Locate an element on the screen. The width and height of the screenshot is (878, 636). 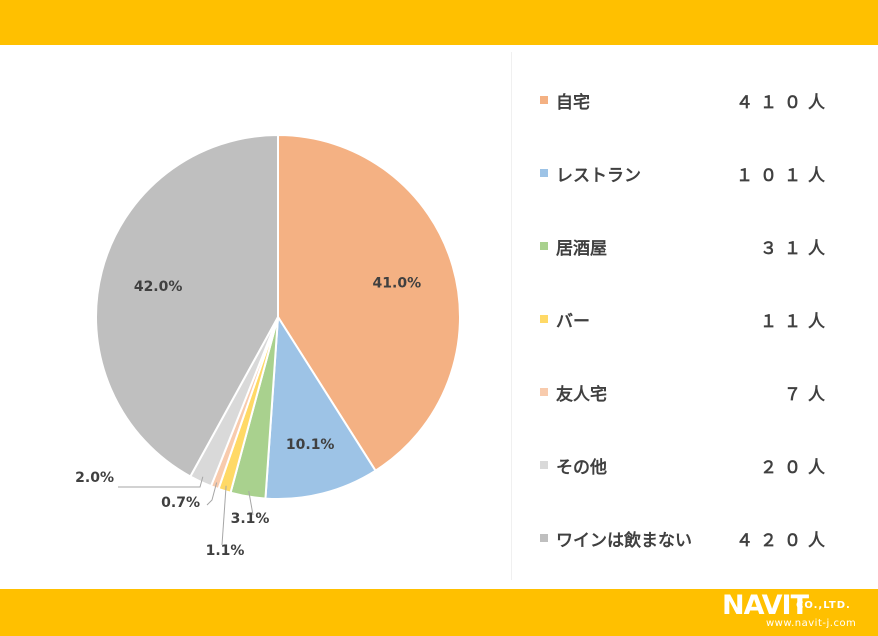
legend-label: 居酒屋 is located at coordinates (581, 248).